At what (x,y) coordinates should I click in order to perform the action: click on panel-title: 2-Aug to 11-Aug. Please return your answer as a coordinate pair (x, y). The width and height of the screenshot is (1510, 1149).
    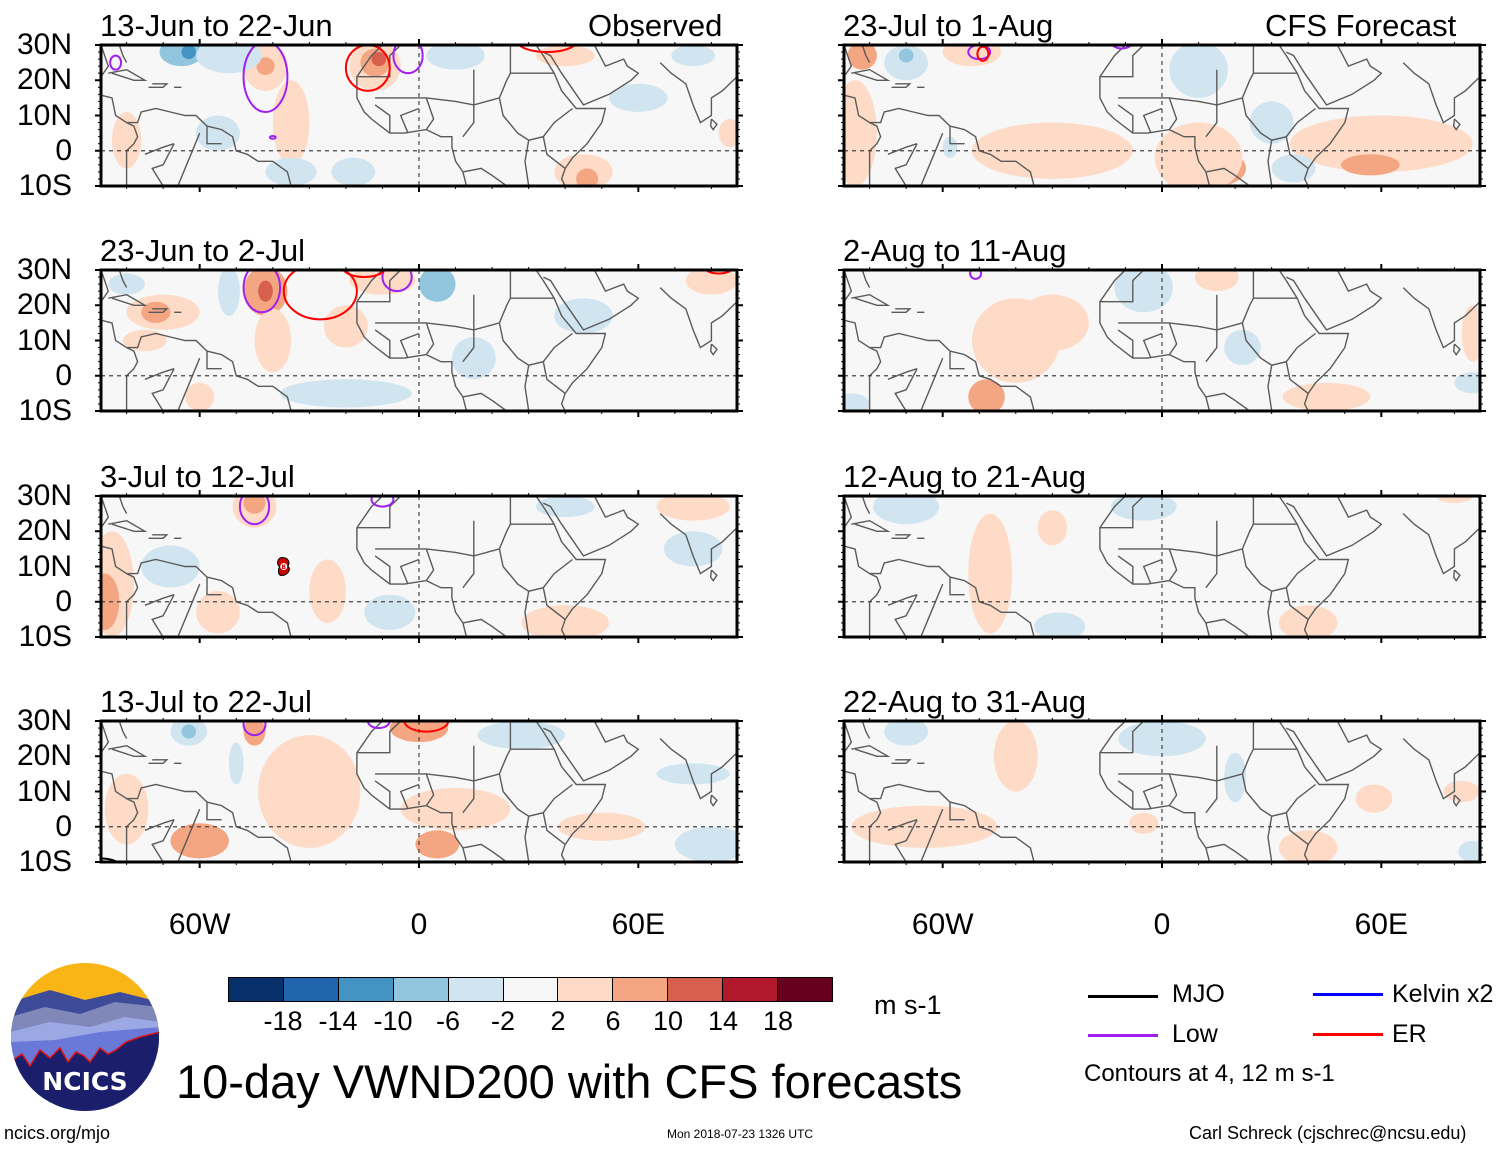
    Looking at the image, I should click on (955, 250).